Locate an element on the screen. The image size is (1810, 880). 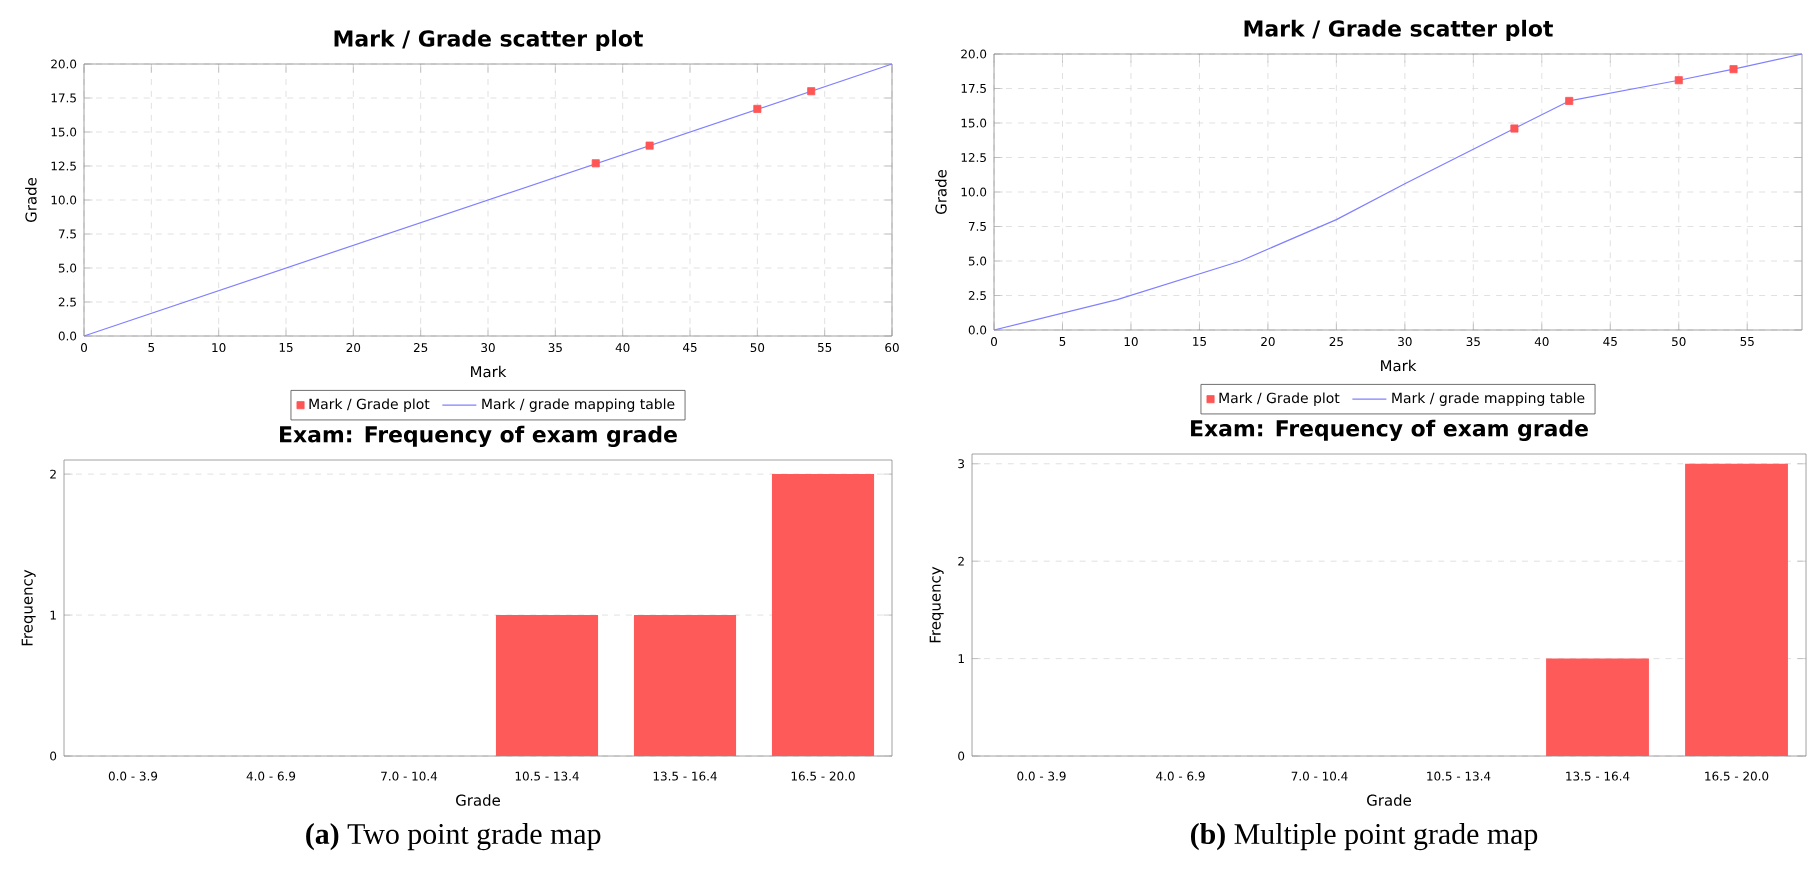
text: (a) Two point grade map is located at coordinates (453, 837).